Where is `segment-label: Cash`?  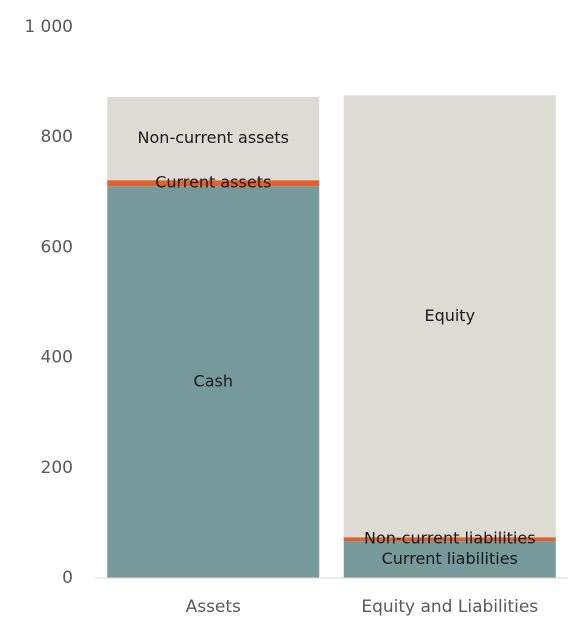 segment-label: Cash is located at coordinates (213, 381).